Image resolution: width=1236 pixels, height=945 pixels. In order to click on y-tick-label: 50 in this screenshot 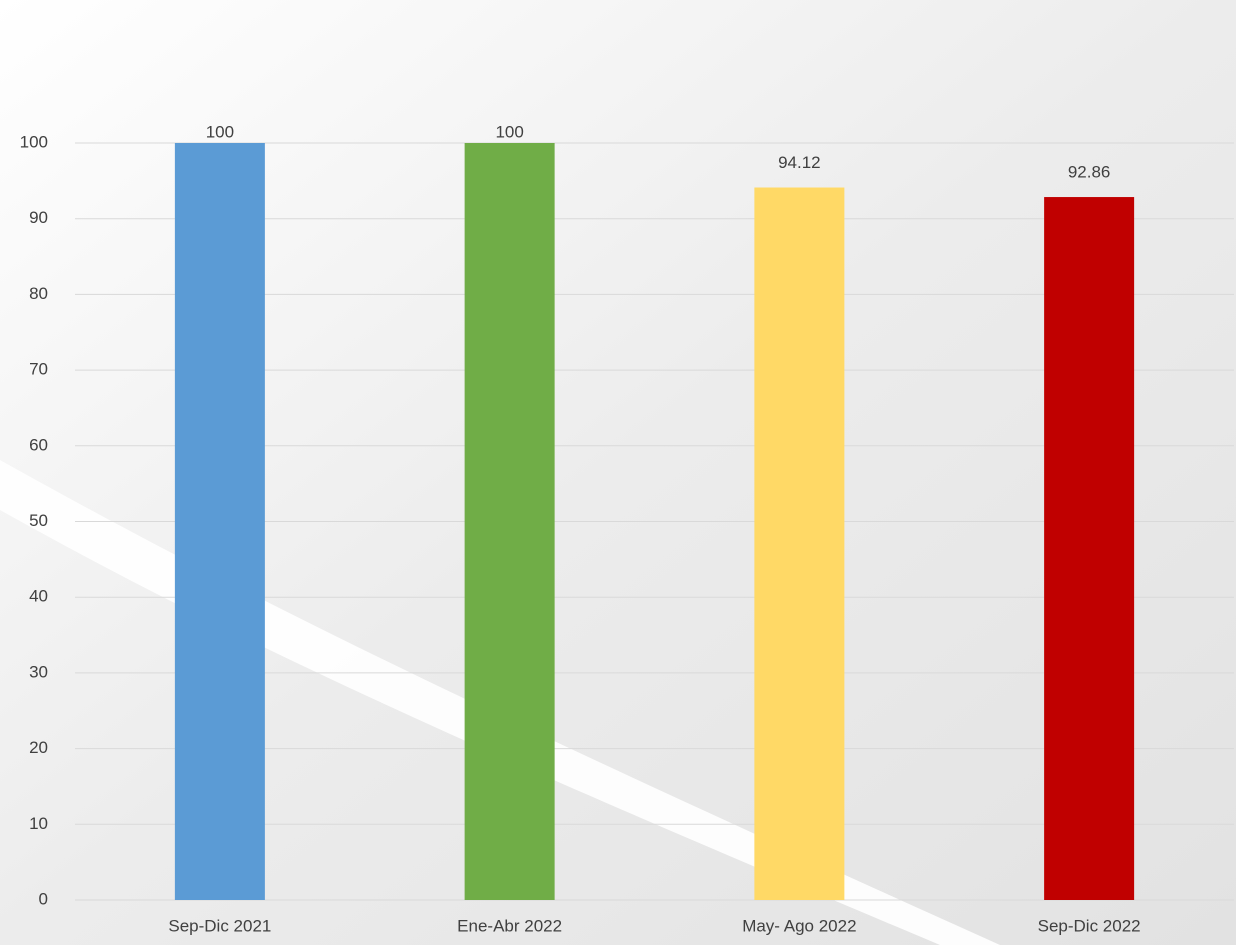, I will do `click(38, 520)`.